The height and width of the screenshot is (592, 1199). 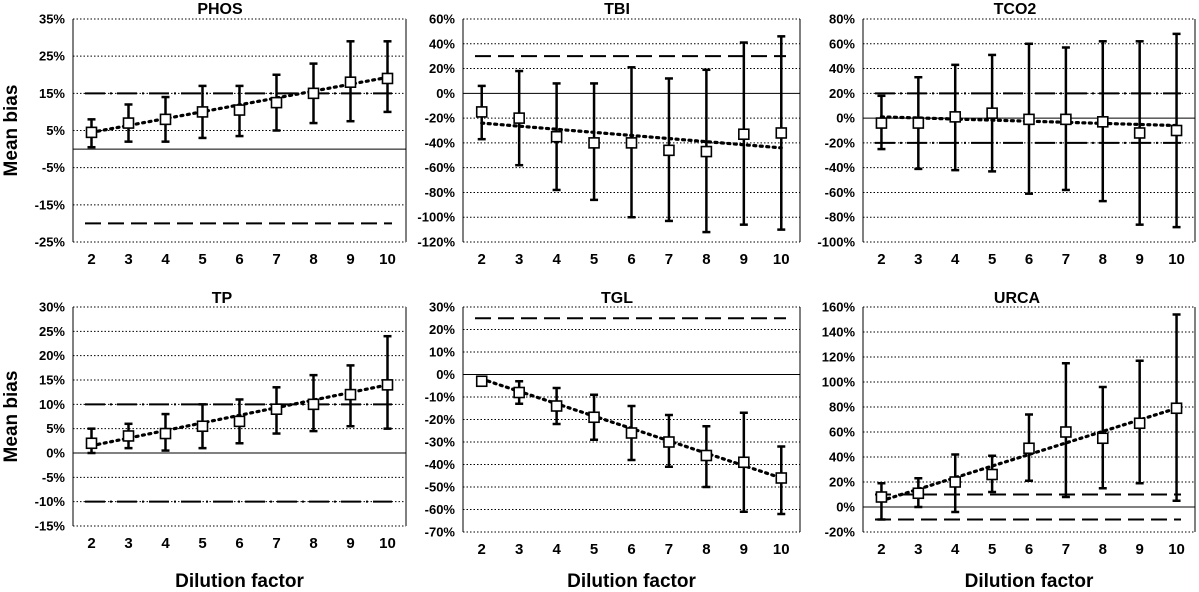 I want to click on y-tick-label: -100%, so click(x=836, y=242).